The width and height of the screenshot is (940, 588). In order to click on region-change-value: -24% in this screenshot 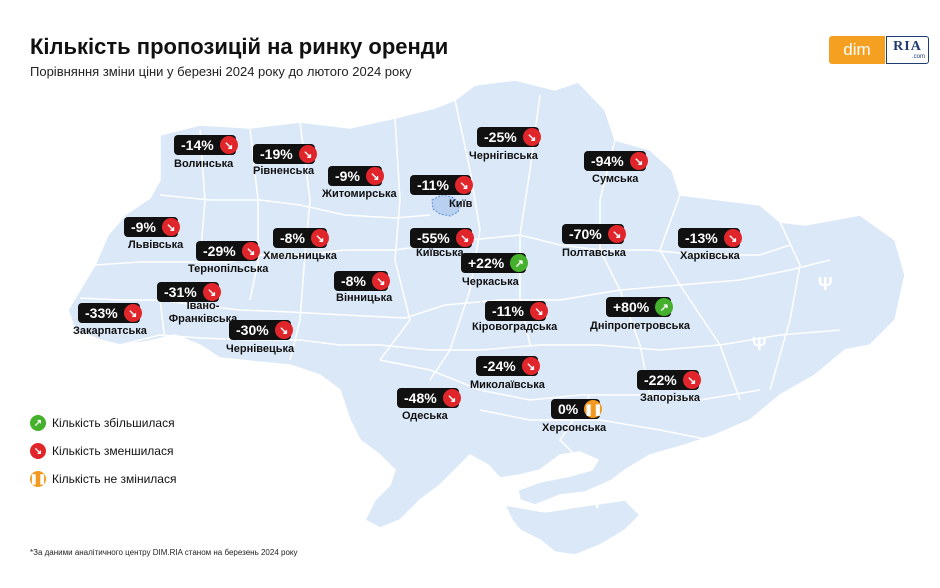, I will do `click(499, 366)`.